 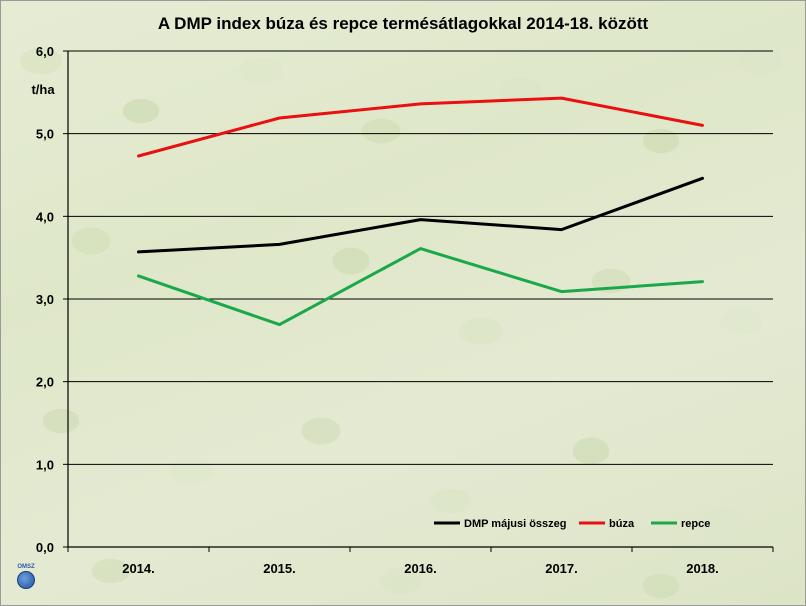 What do you see at coordinates (43, 89) in the screenshot?
I see `y-axis-label: t/ha` at bounding box center [43, 89].